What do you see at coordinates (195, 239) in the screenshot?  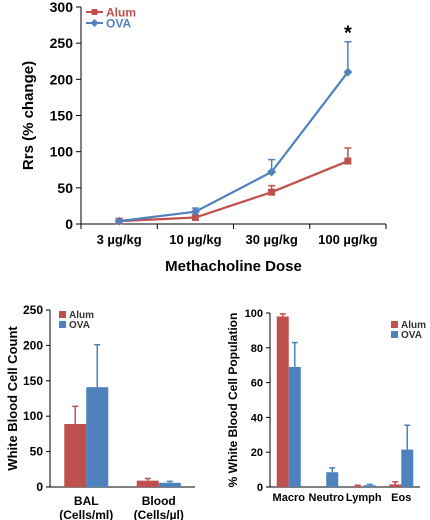 I see `x-tick-label: 10 µg/kg` at bounding box center [195, 239].